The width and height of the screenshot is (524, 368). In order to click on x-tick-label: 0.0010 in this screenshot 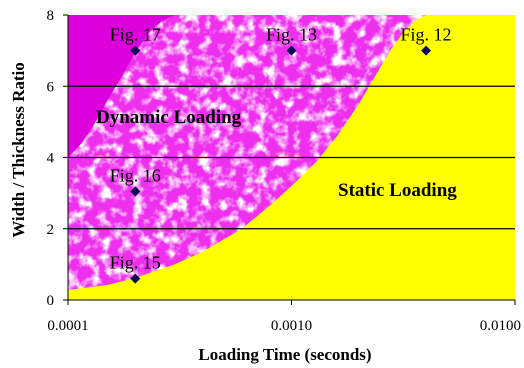, I will do `click(291, 326)`.